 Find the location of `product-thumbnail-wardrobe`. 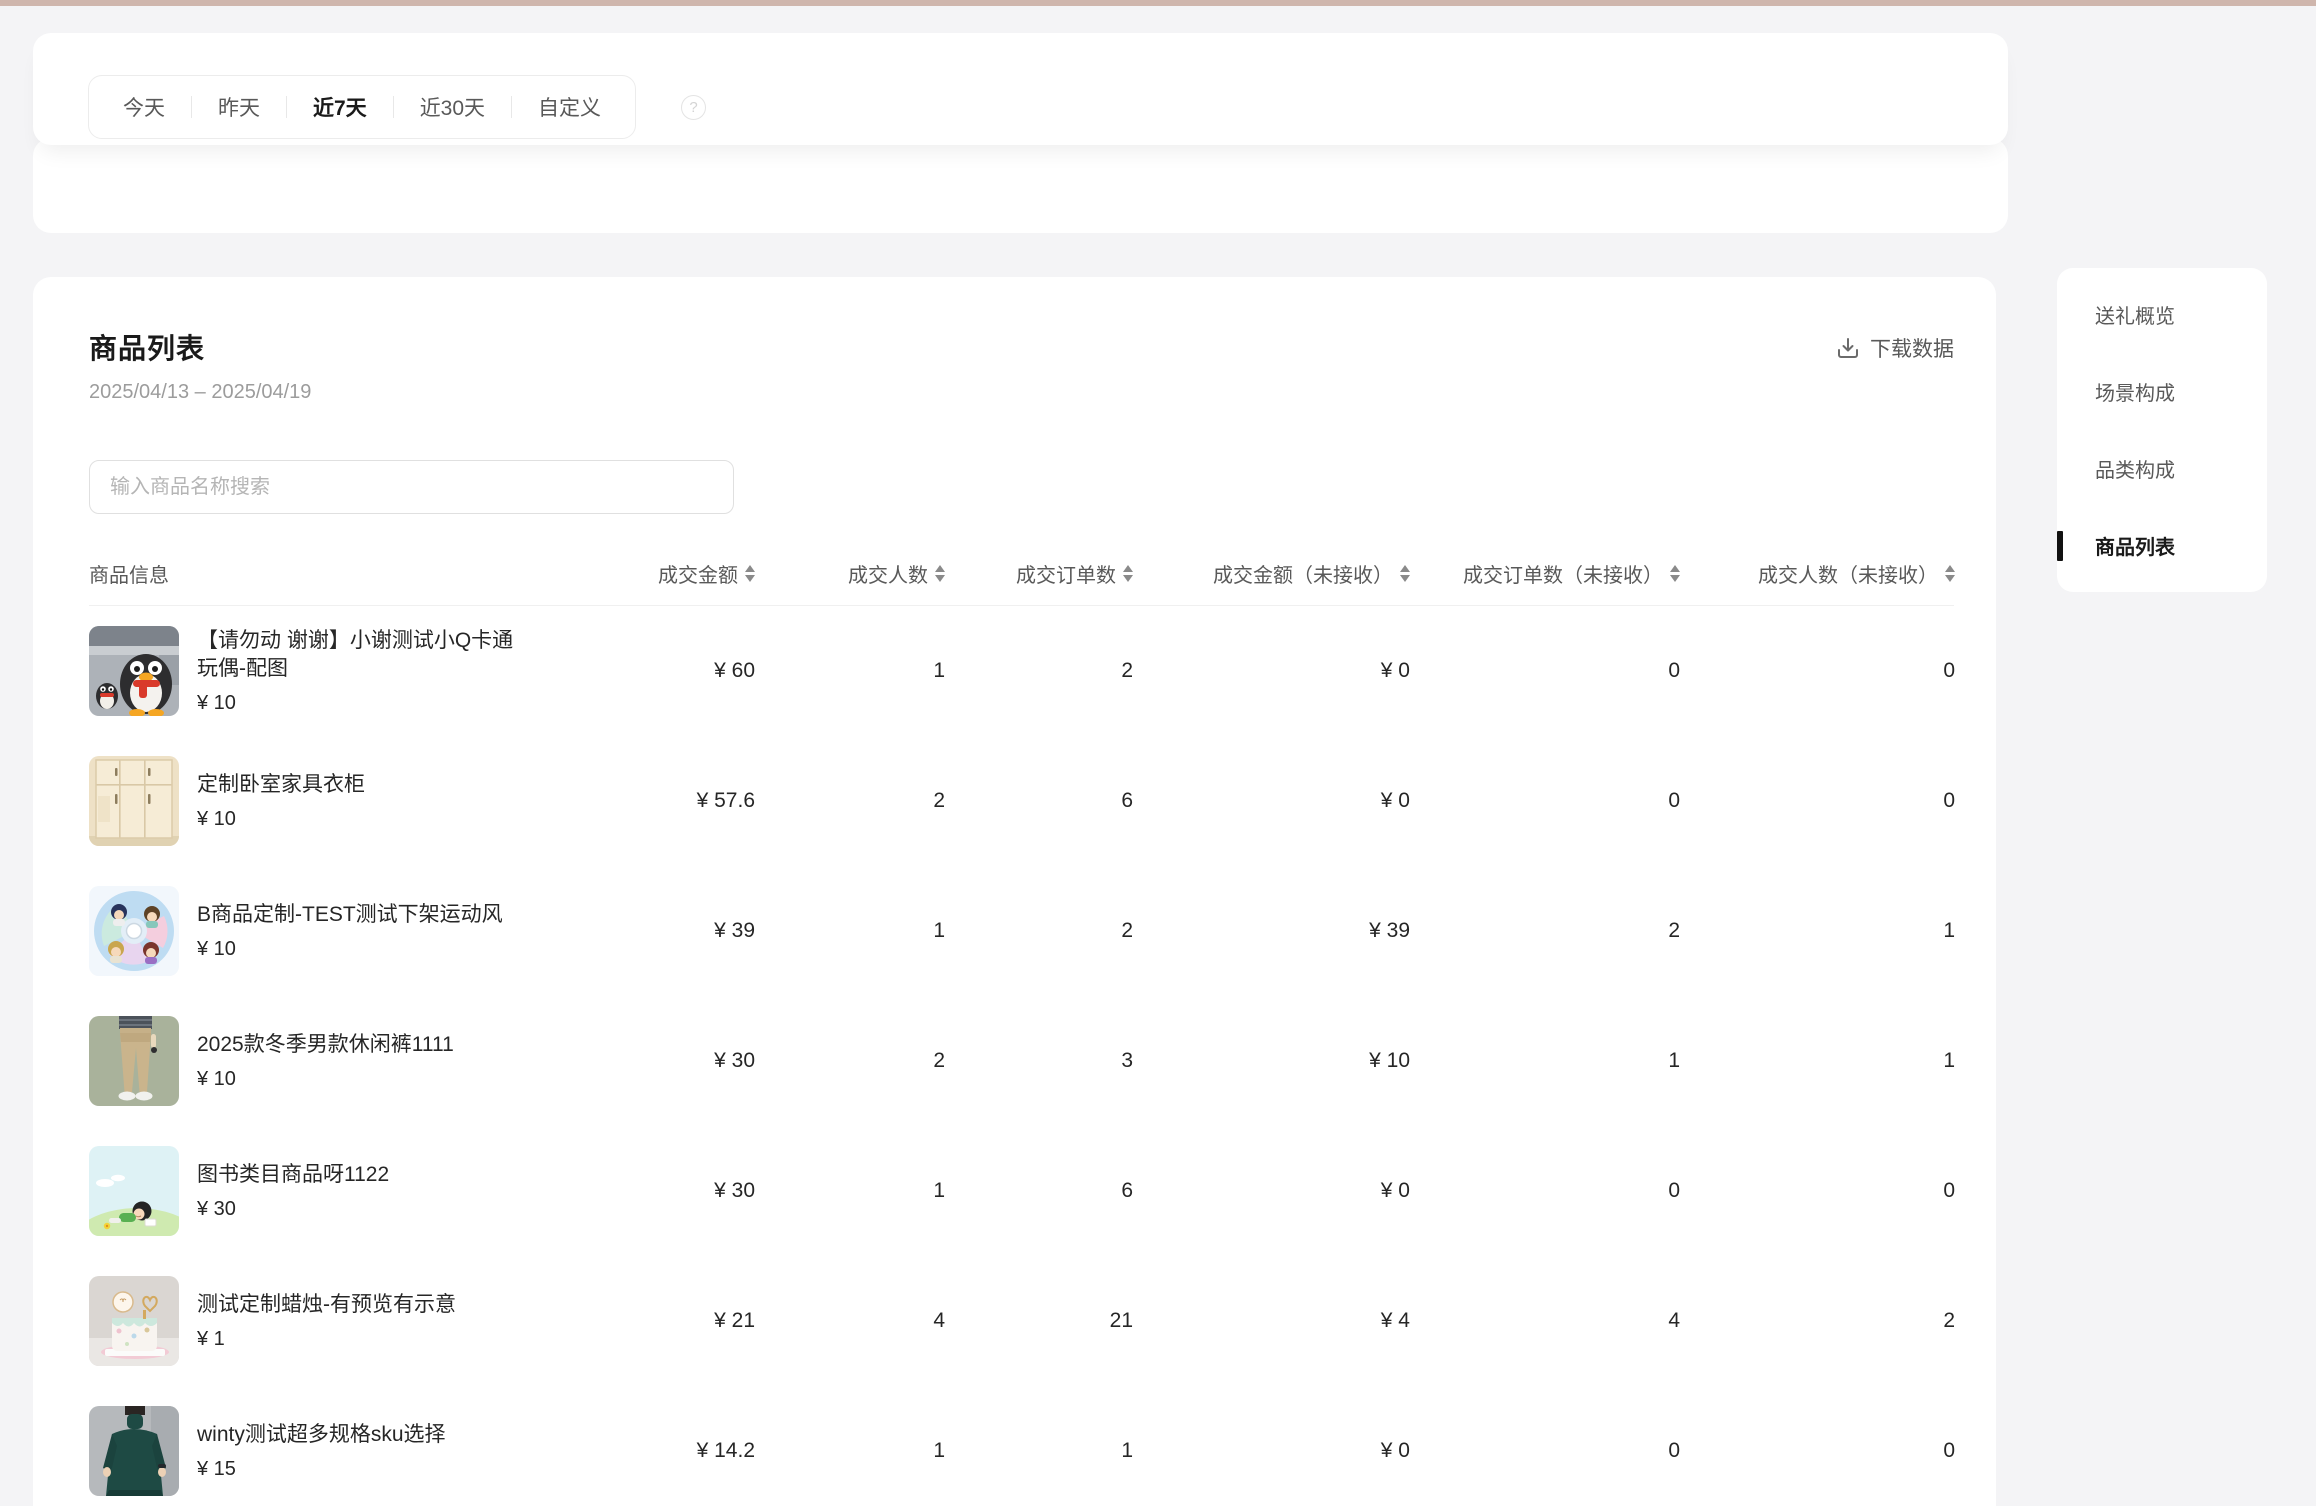

product-thumbnail-wardrobe is located at coordinates (134, 801).